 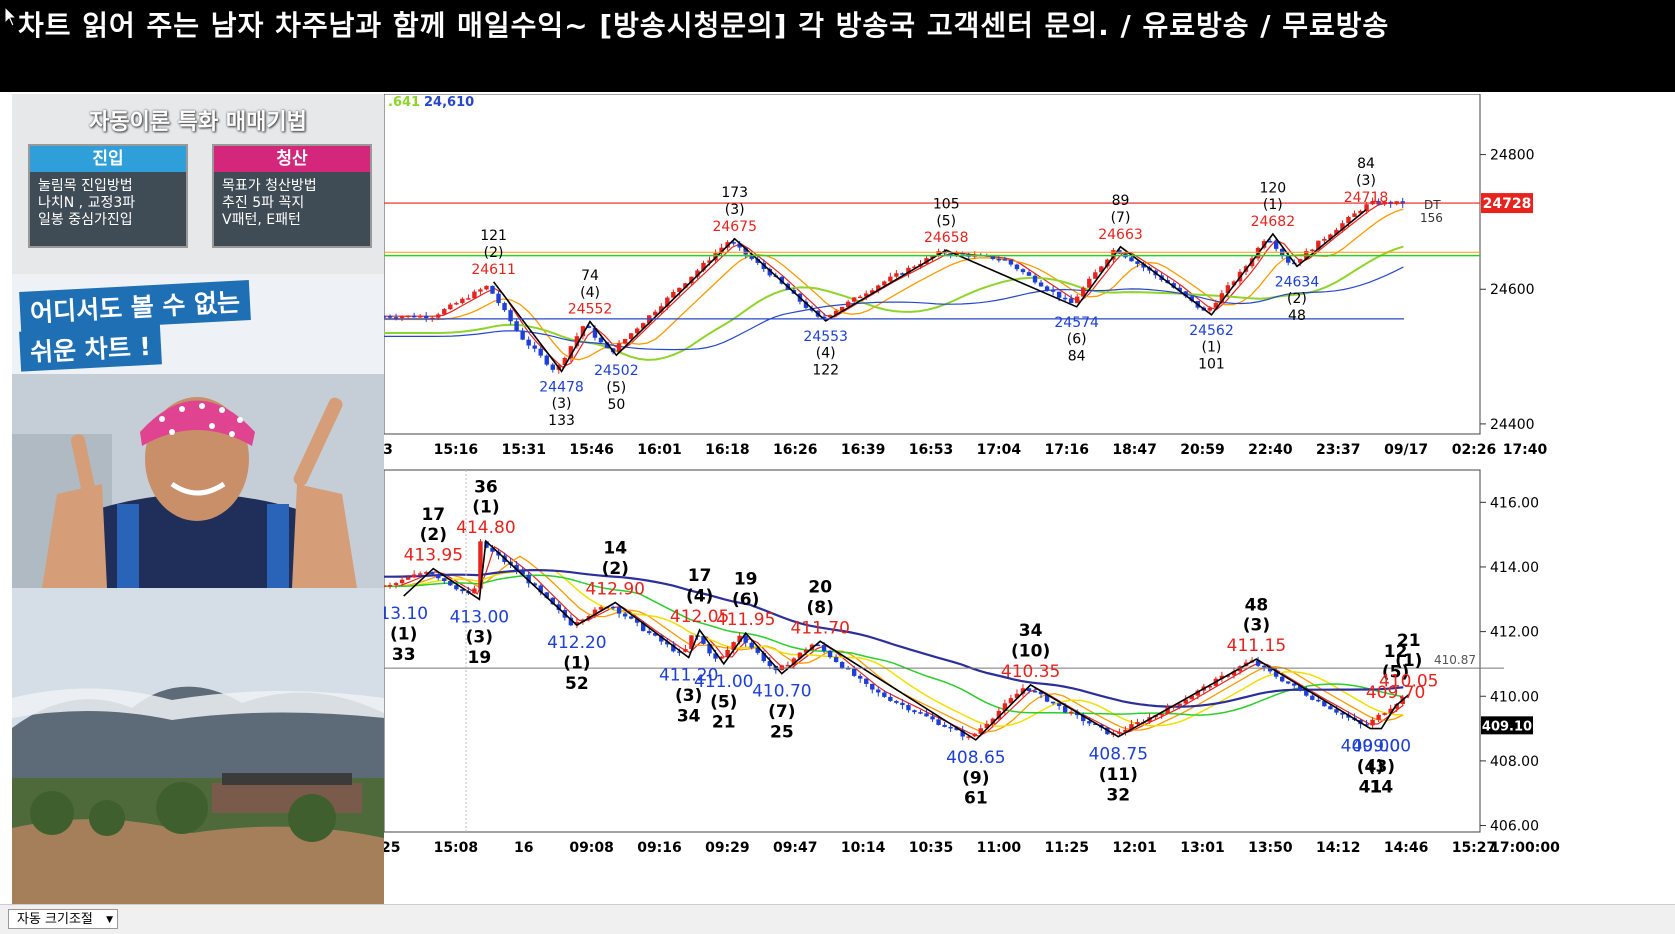 What do you see at coordinates (1514, 697) in the screenshot?
I see `y-tick-label: 410.00` at bounding box center [1514, 697].